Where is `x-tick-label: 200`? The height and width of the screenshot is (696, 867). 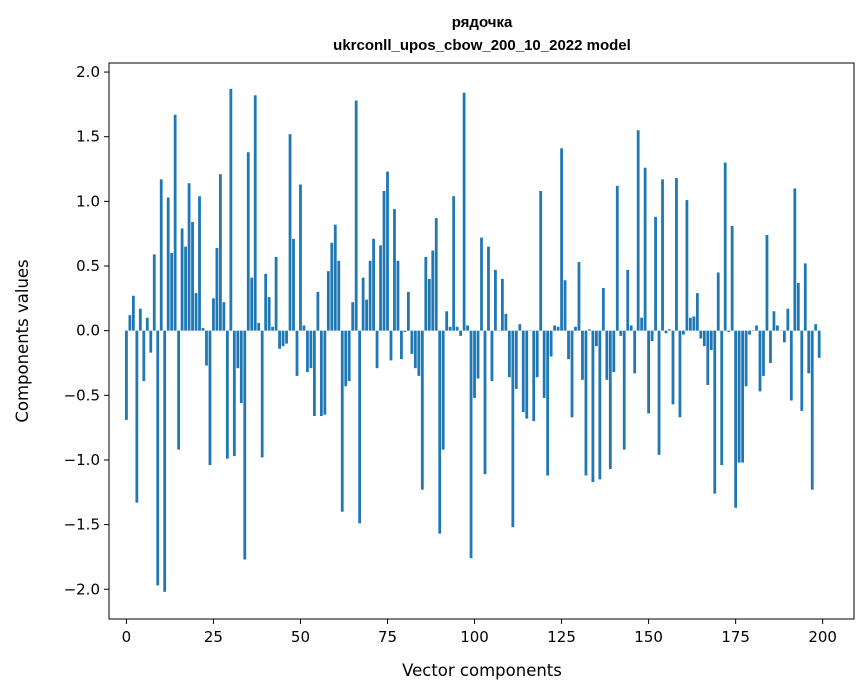
x-tick-label: 200 is located at coordinates (822, 637).